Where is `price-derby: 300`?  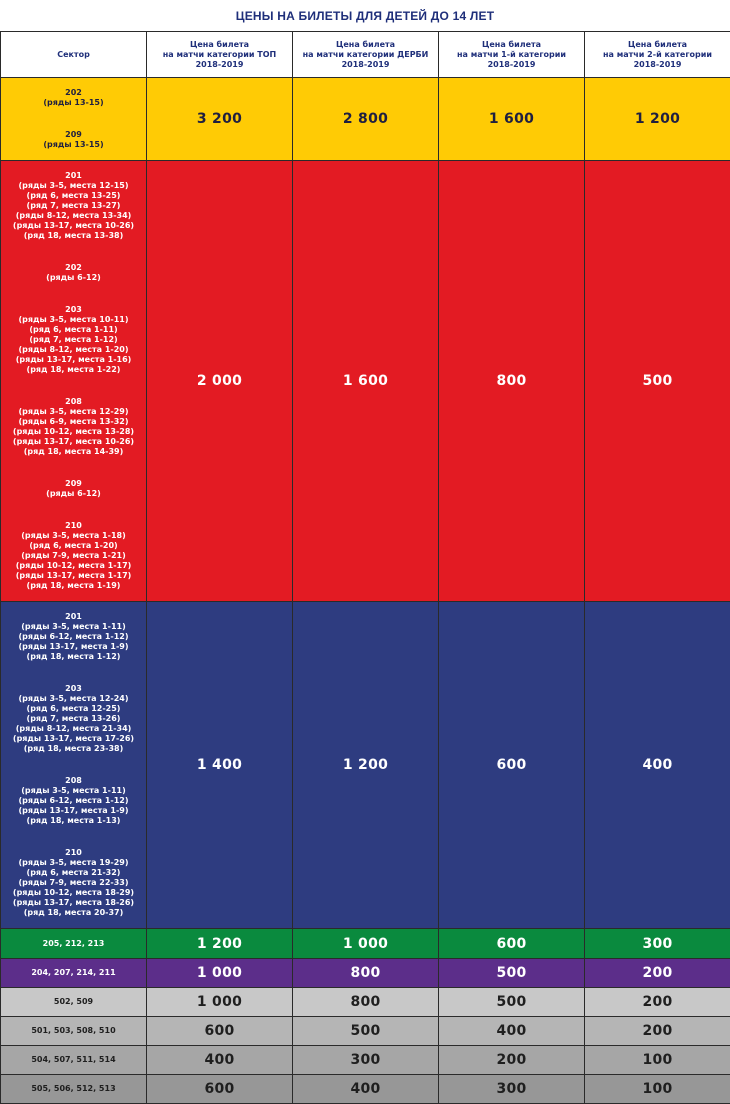 price-derby: 300 is located at coordinates (366, 1060).